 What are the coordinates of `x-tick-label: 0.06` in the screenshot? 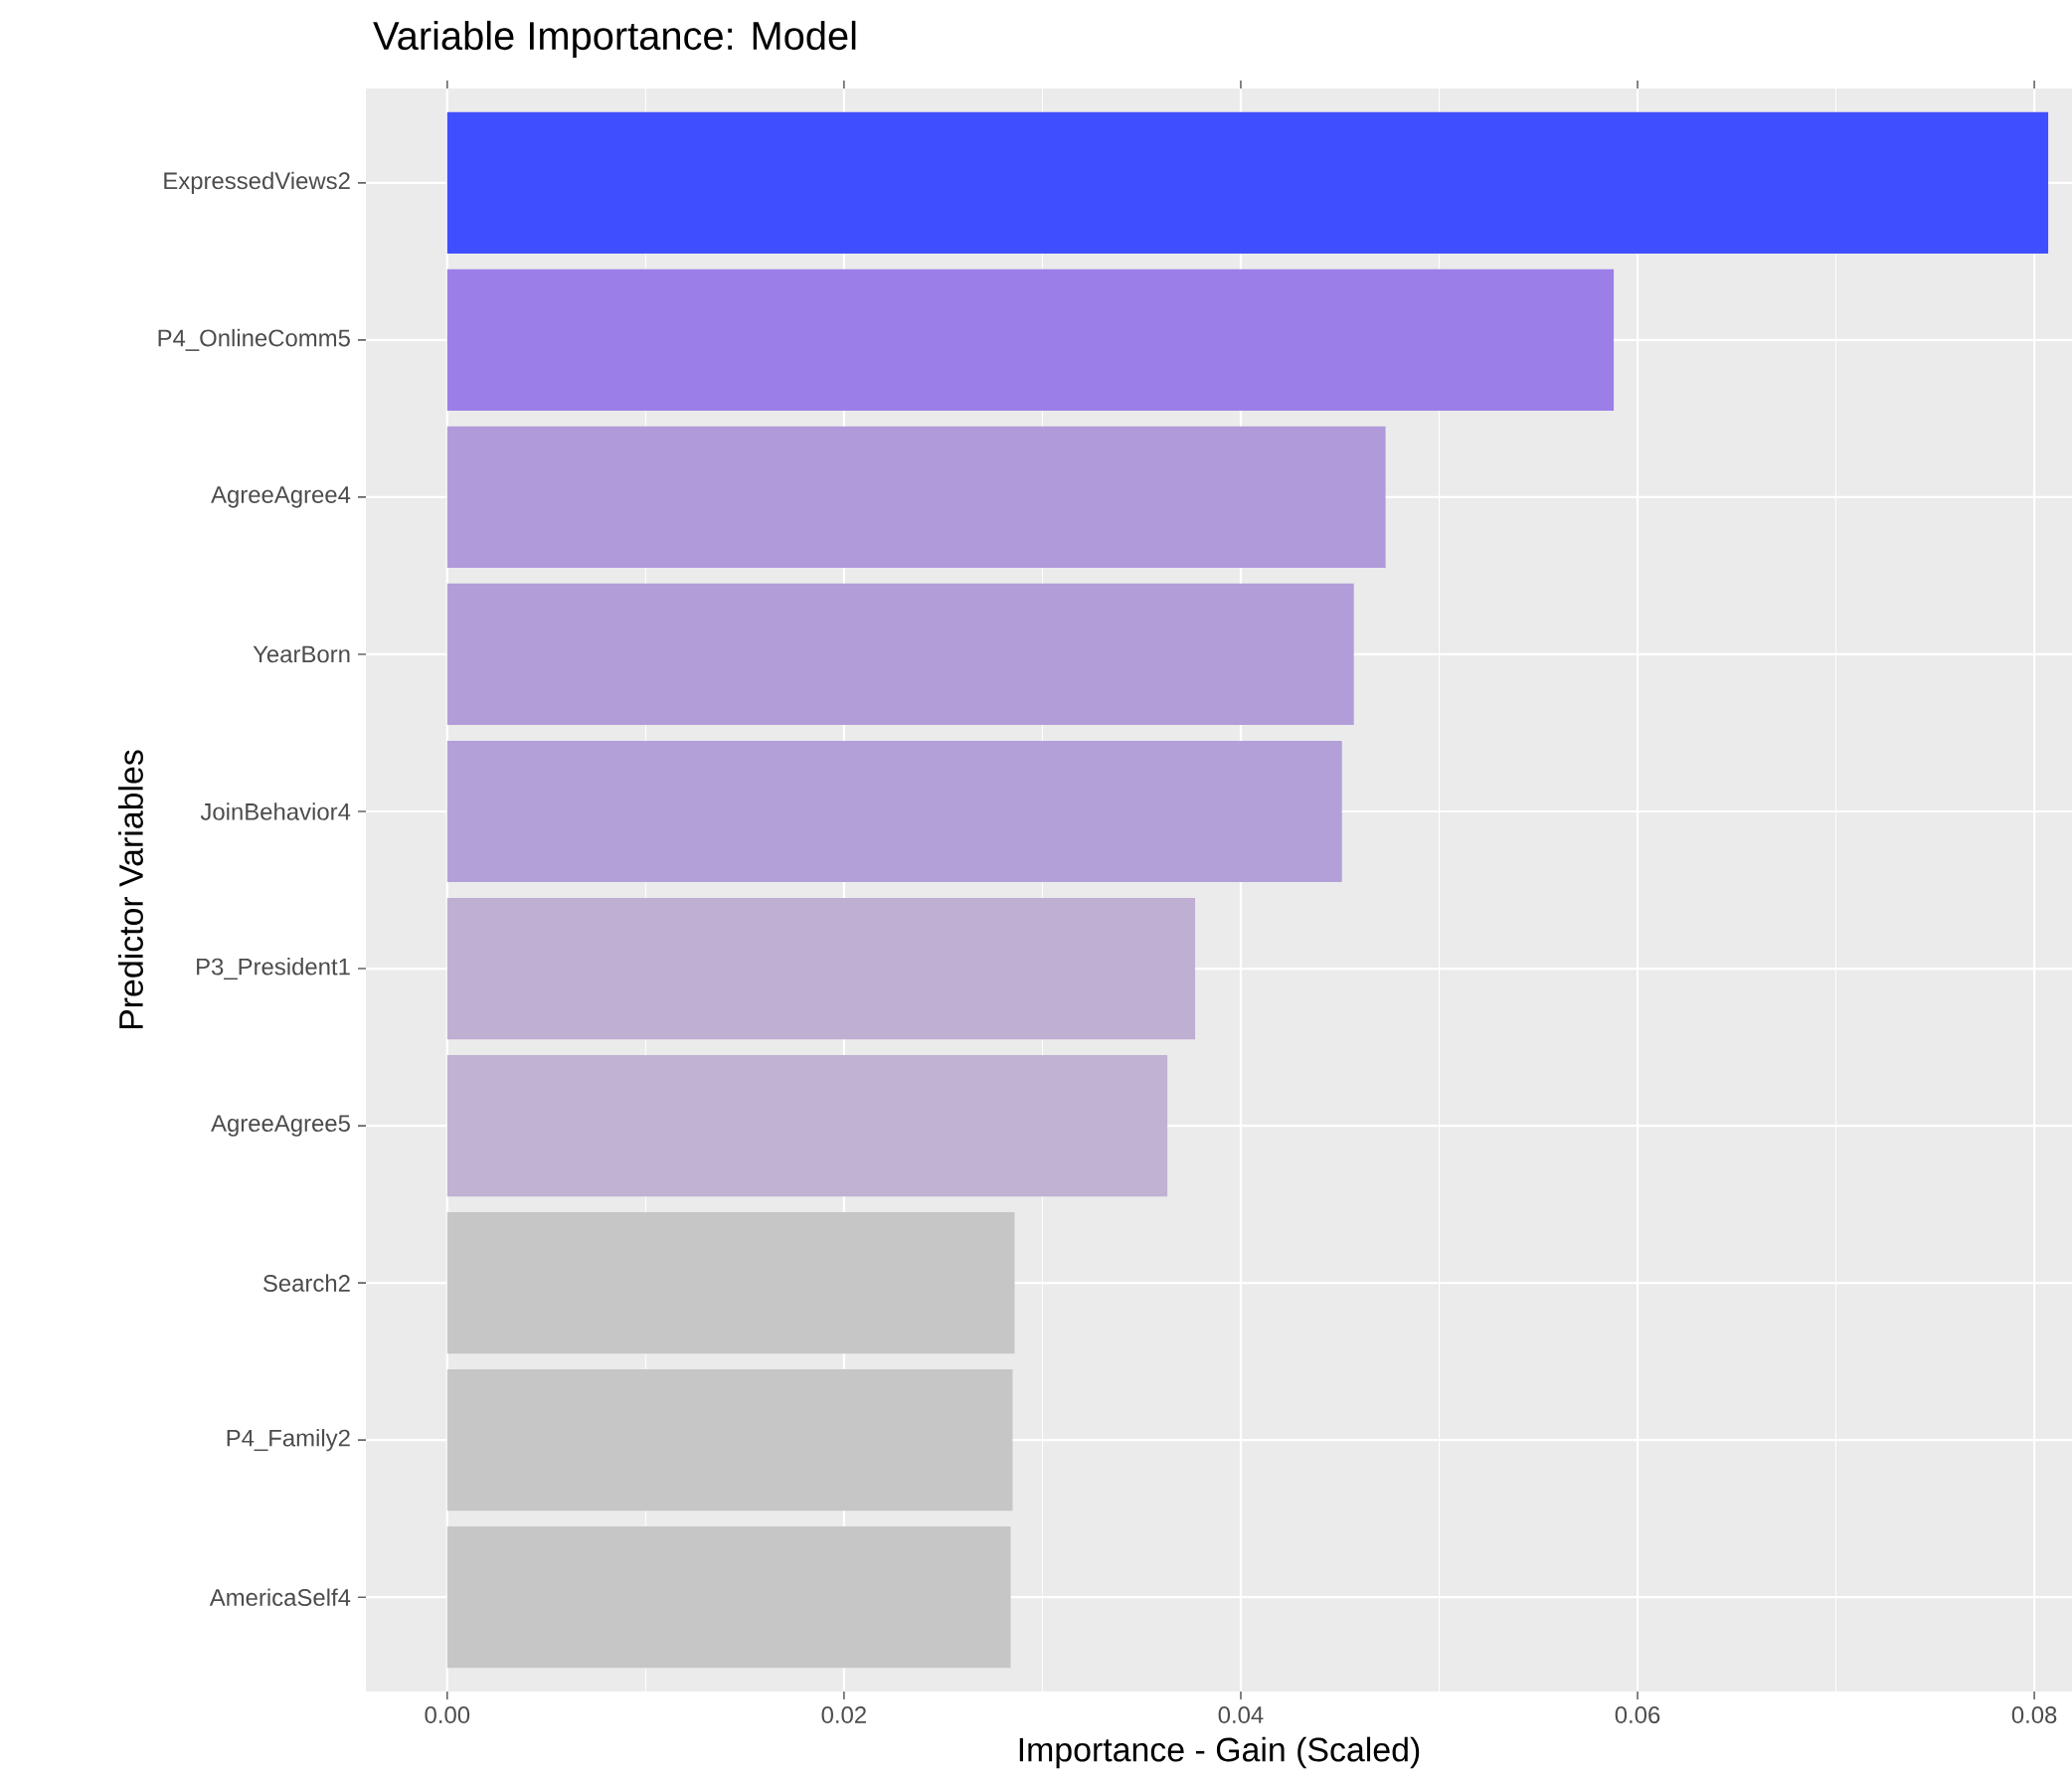 It's located at (1638, 1714).